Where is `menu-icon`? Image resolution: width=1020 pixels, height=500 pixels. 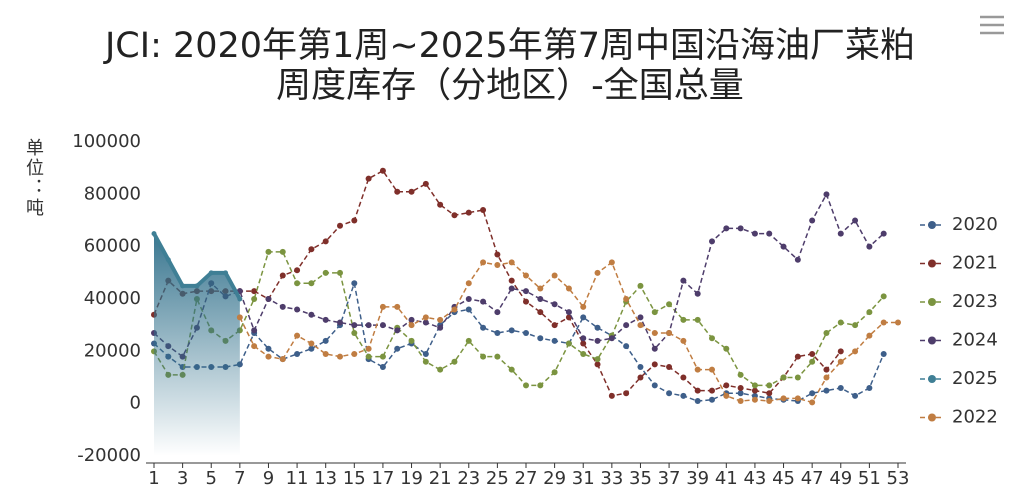 menu-icon is located at coordinates (992, 25).